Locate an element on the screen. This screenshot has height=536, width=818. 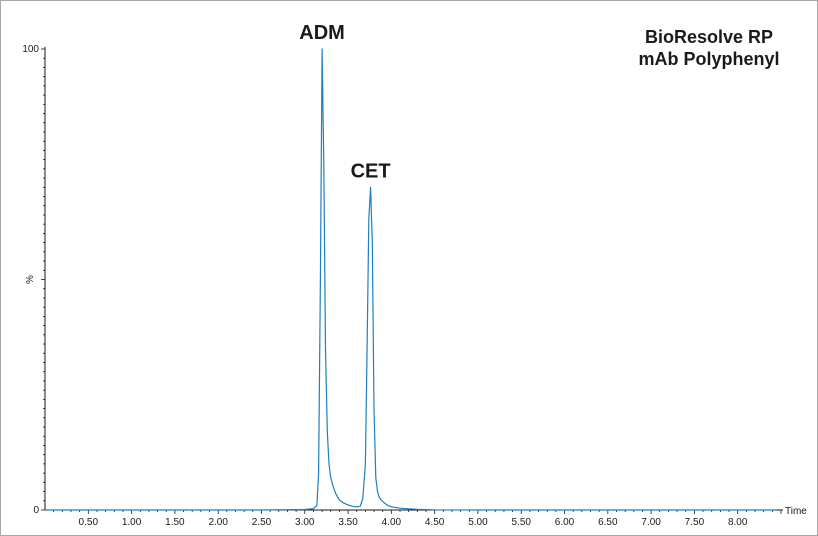
x-tick-label: 3.50 is located at coordinates (348, 522).